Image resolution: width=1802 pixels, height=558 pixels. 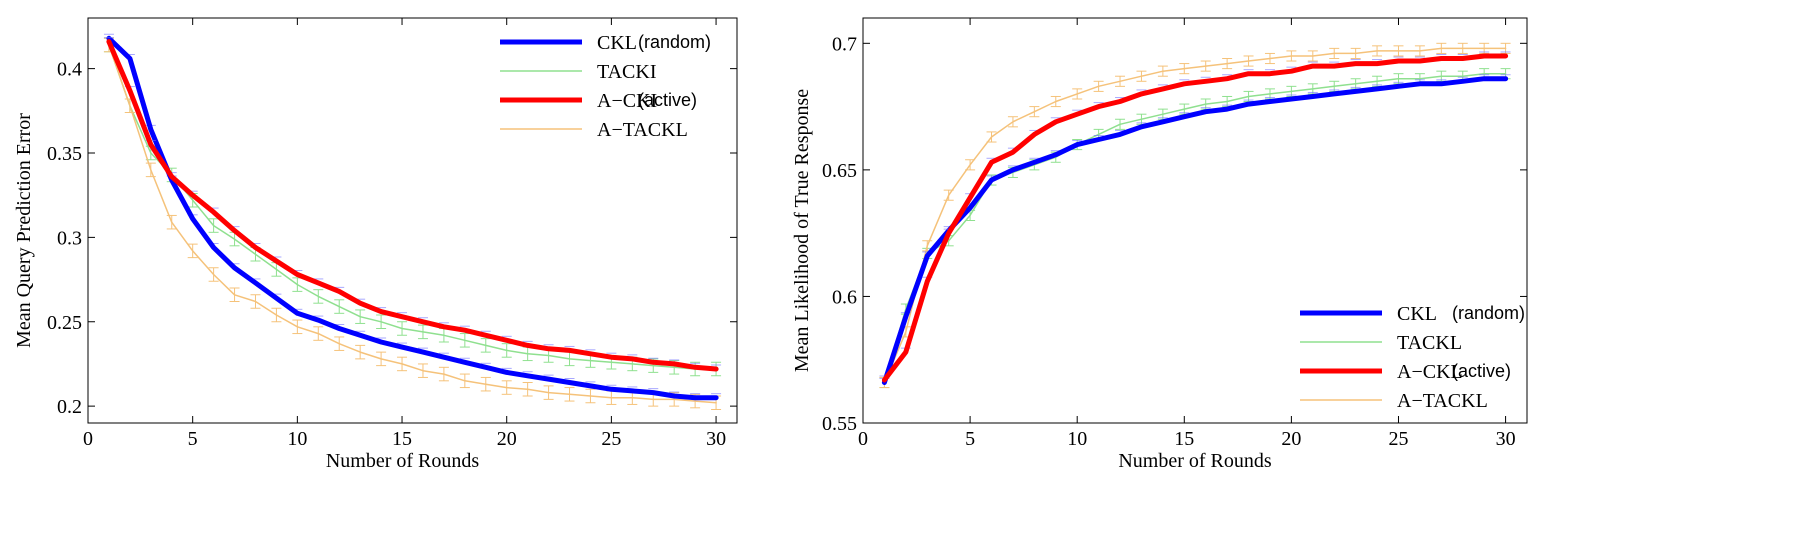 What do you see at coordinates (64, 154) in the screenshot?
I see `y-tick-label: 0.35` at bounding box center [64, 154].